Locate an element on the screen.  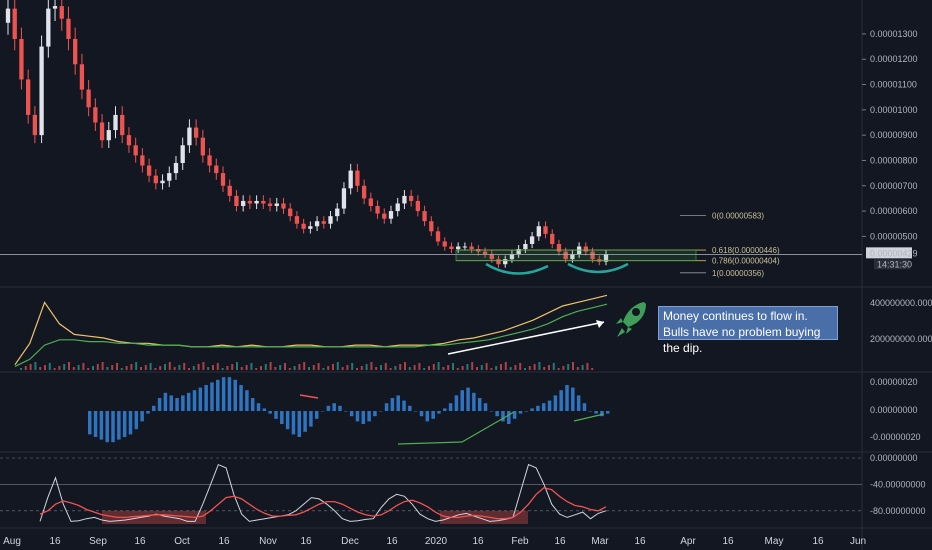
osc-signal-line is located at coordinates (323, 503).